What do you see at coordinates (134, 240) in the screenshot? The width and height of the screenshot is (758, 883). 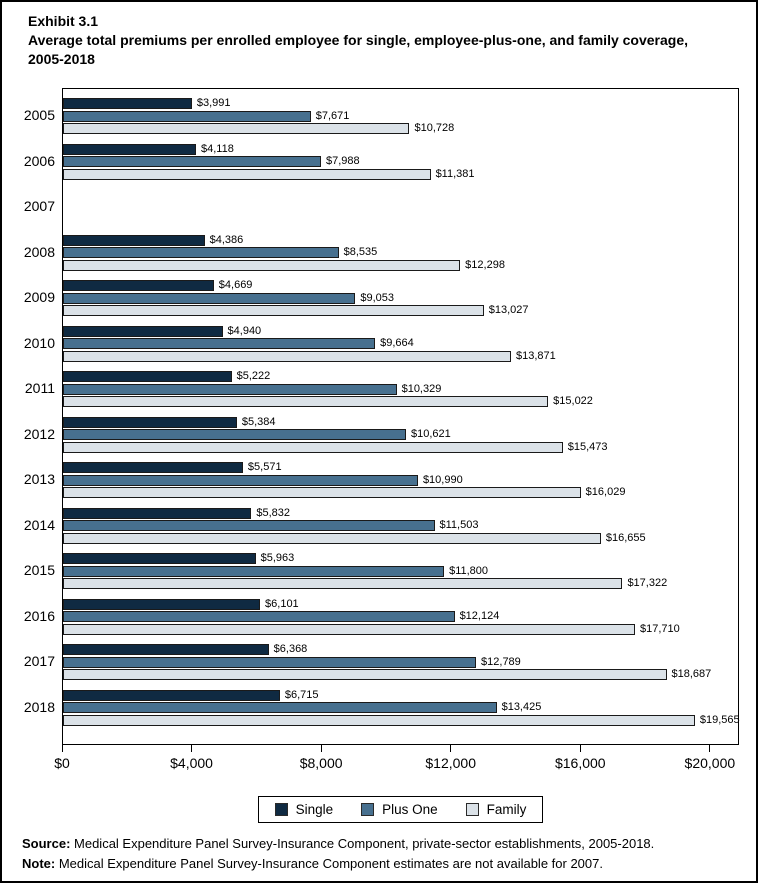 I see `bar-single-2008` at bounding box center [134, 240].